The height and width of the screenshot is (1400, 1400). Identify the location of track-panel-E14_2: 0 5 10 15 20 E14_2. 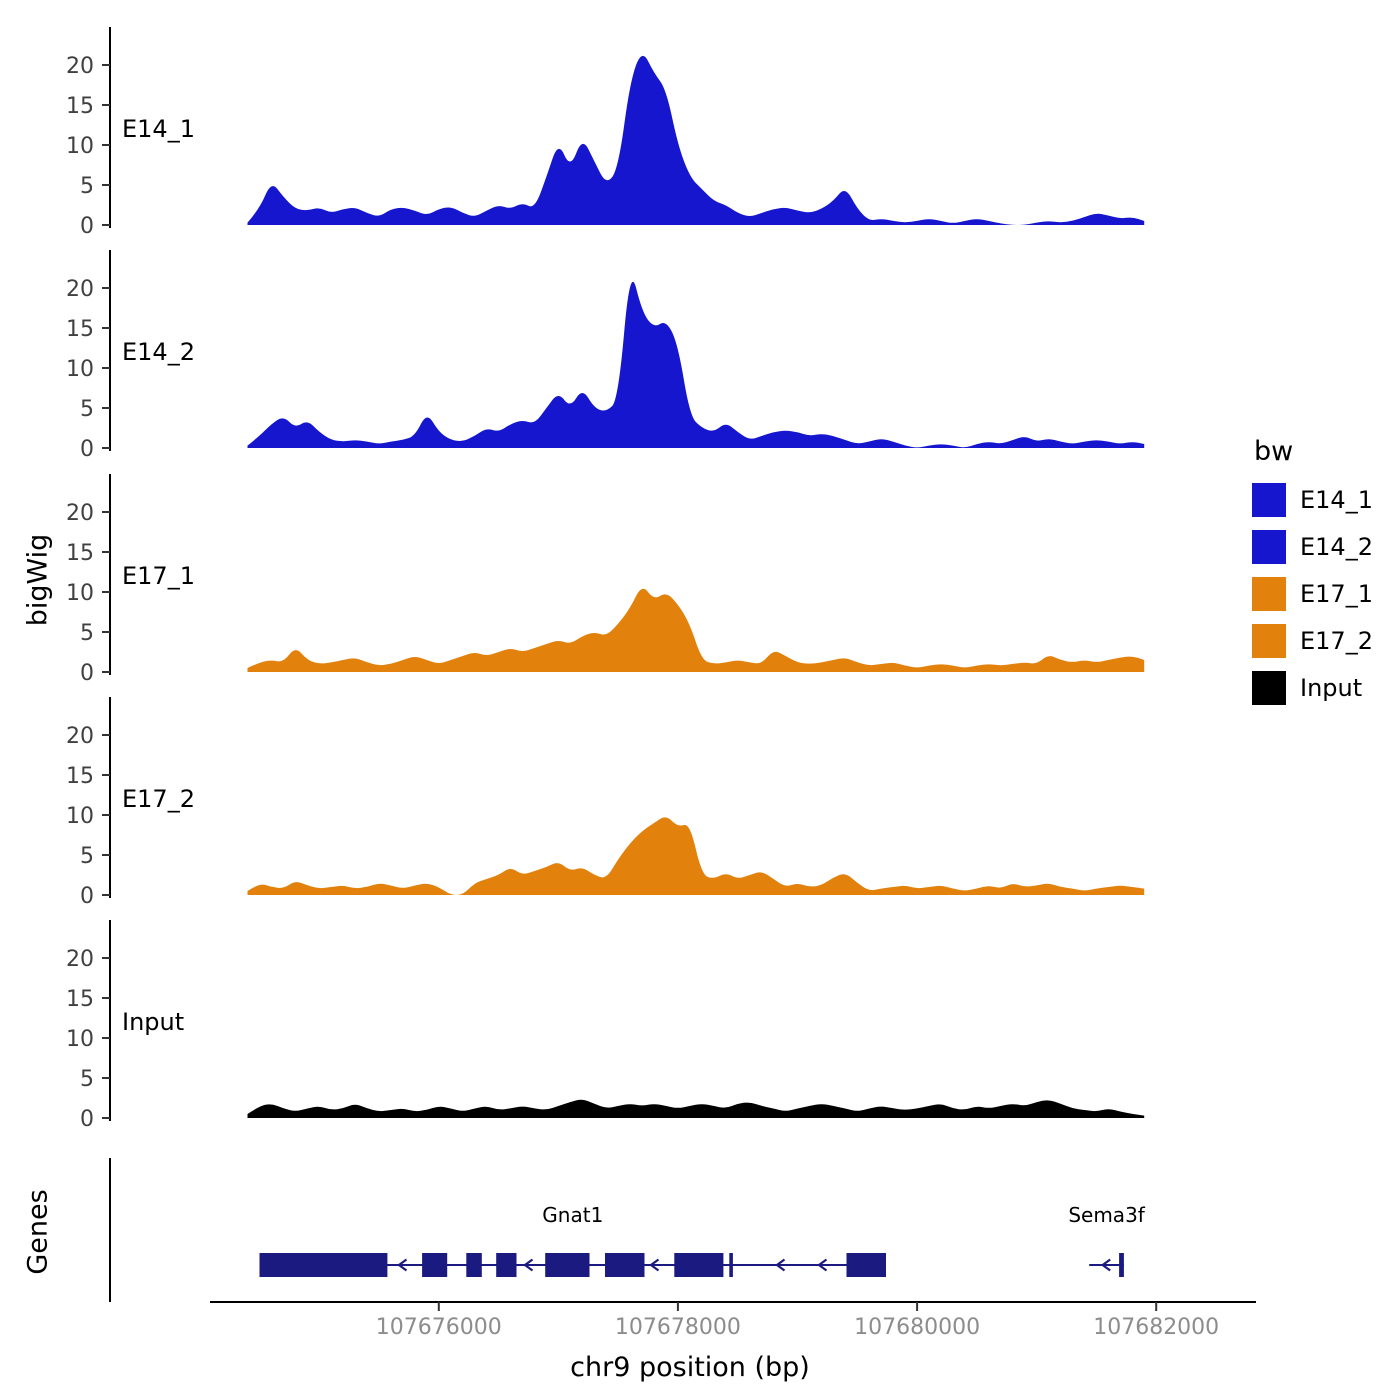
(605, 356).